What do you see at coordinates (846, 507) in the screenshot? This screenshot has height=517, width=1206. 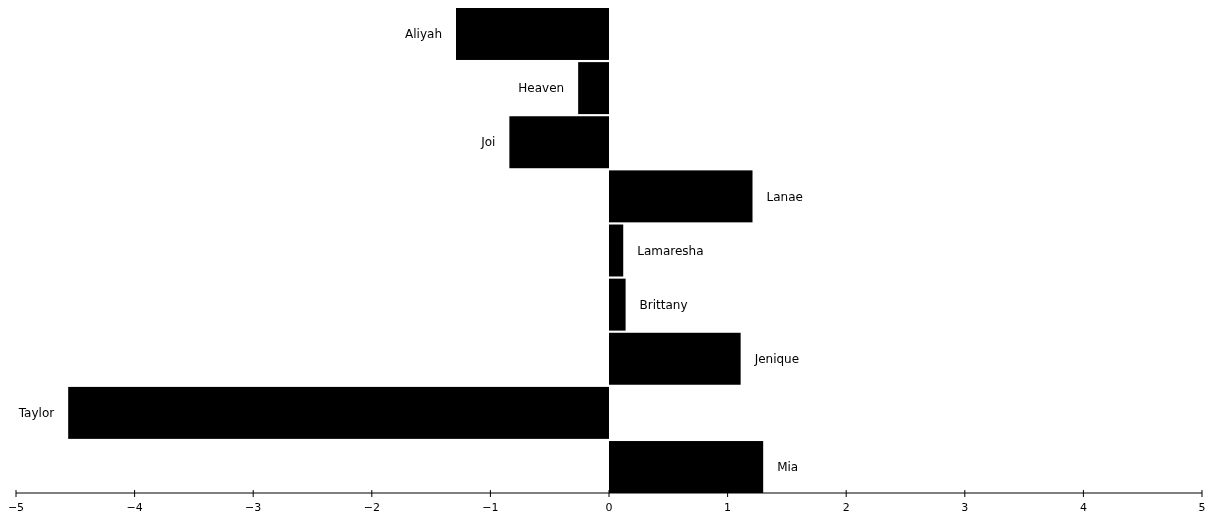 I see `x-tick-label: 2` at bounding box center [846, 507].